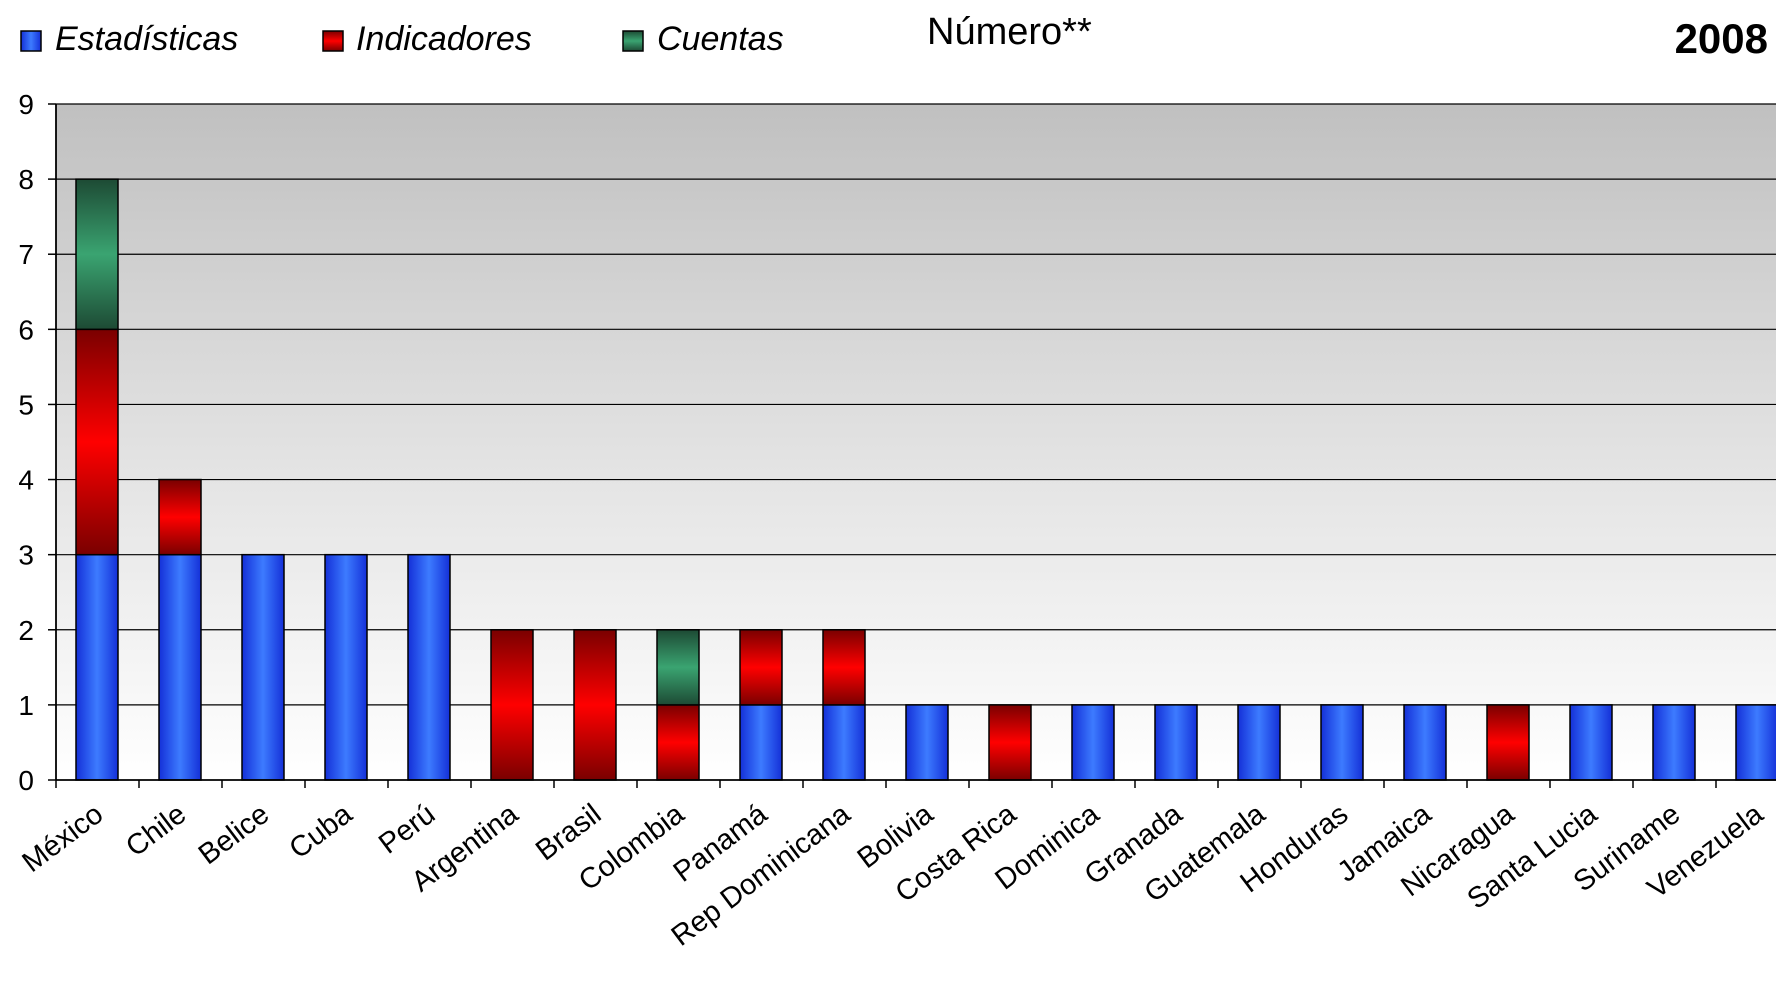 The image size is (1776, 989). I want to click on bar-santa-lucia-estadisticas, so click(1591, 742).